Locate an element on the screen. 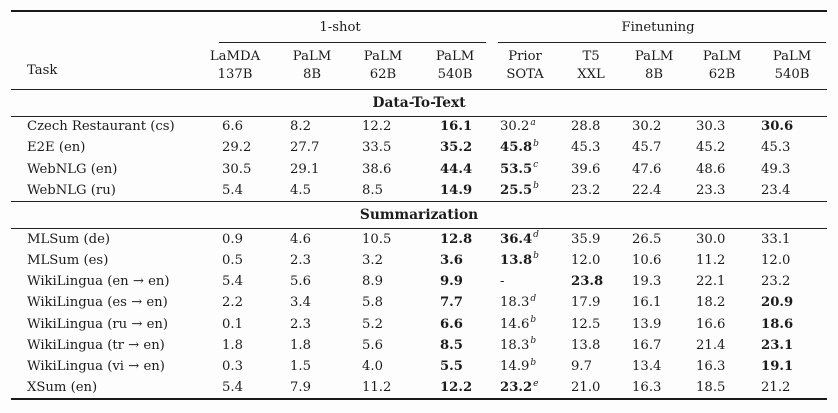 The height and width of the screenshot is (413, 838). column-header-8: PaLM 540B is located at coordinates (792, 66).